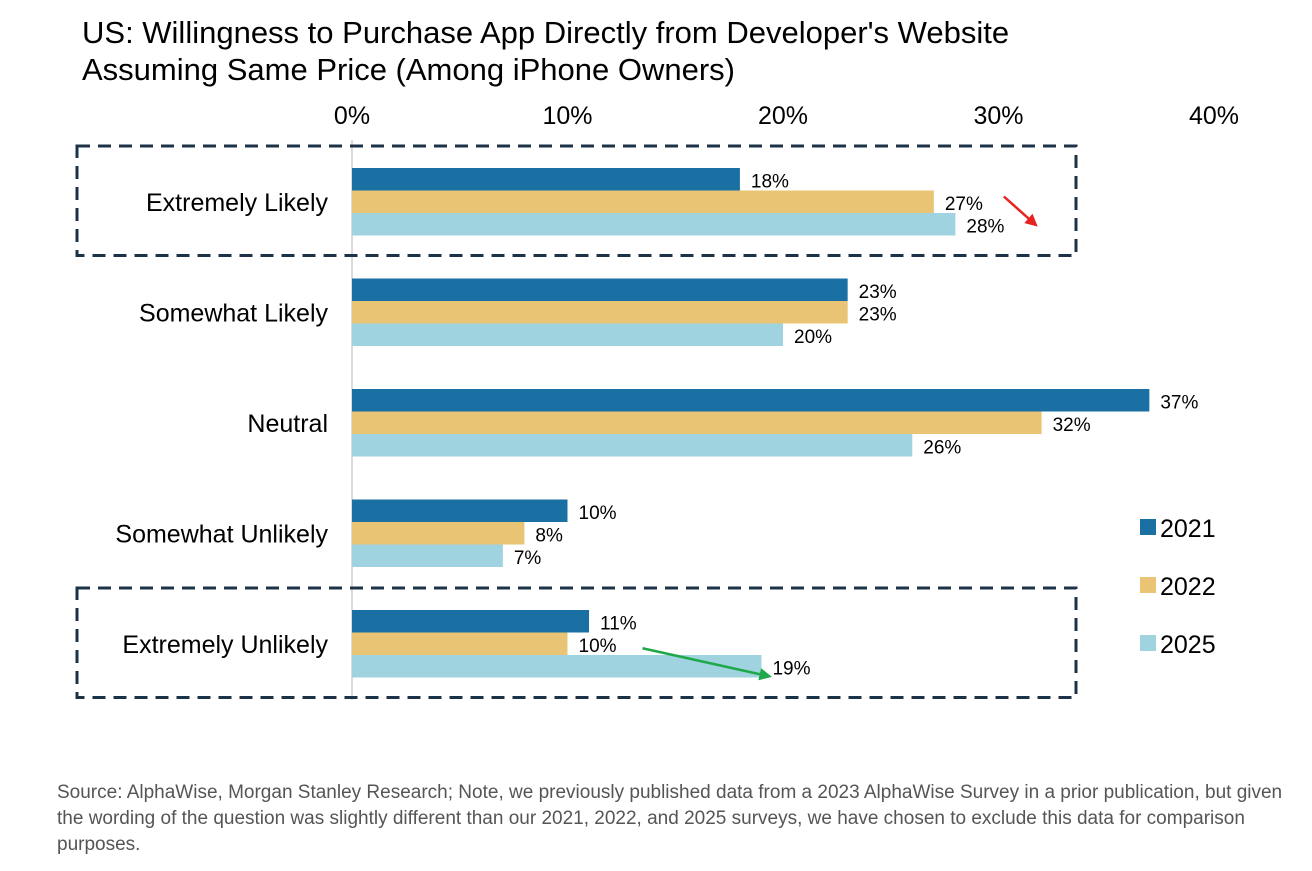 This screenshot has width=1312, height=871. What do you see at coordinates (1072, 425) in the screenshot?
I see `value-label-neutral-2022: 32%` at bounding box center [1072, 425].